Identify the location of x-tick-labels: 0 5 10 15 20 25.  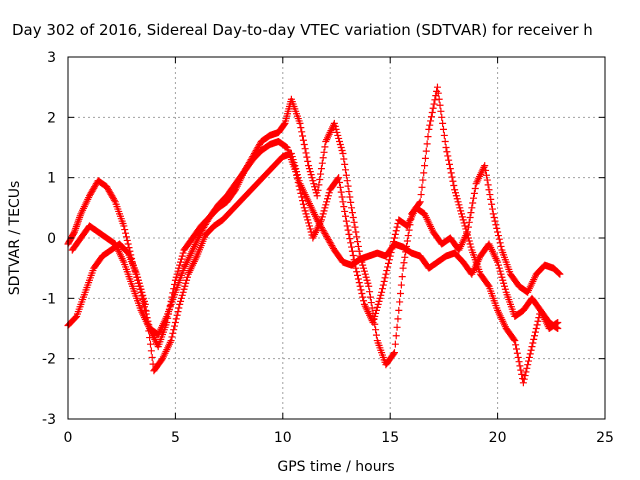
(339, 438).